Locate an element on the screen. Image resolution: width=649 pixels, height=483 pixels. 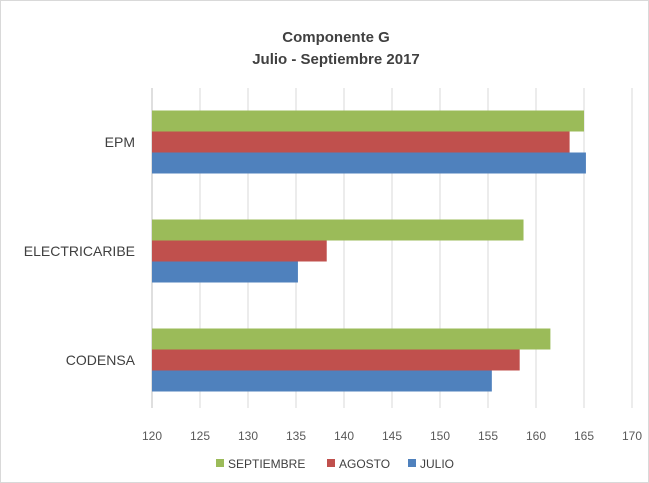
x-tick-label: 165 is located at coordinates (584, 436).